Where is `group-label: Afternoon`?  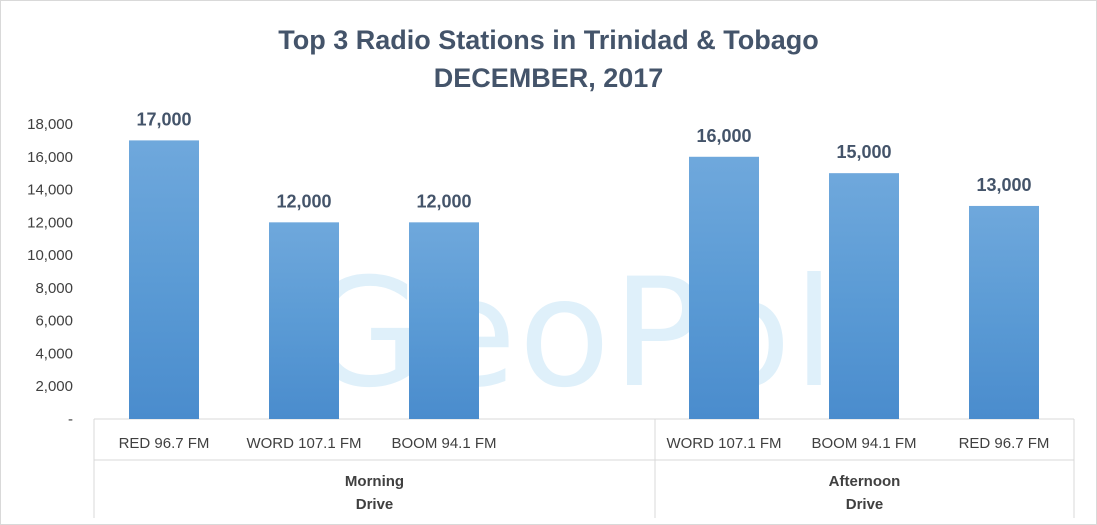 group-label: Afternoon is located at coordinates (865, 481).